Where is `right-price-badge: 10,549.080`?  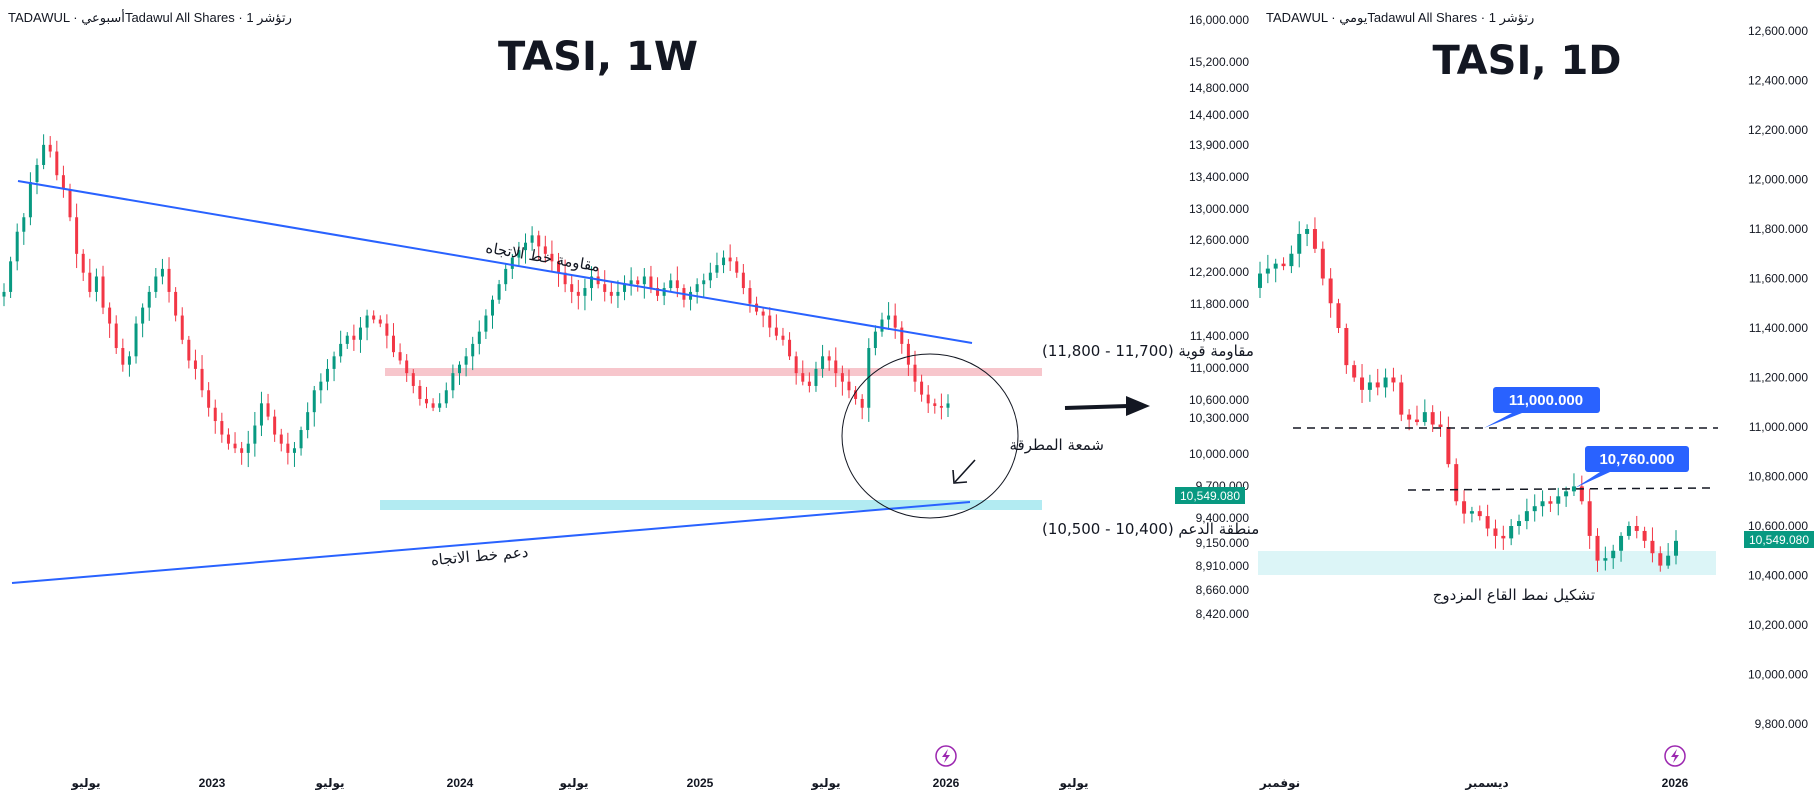
right-price-badge: 10,549.080 is located at coordinates (1779, 540).